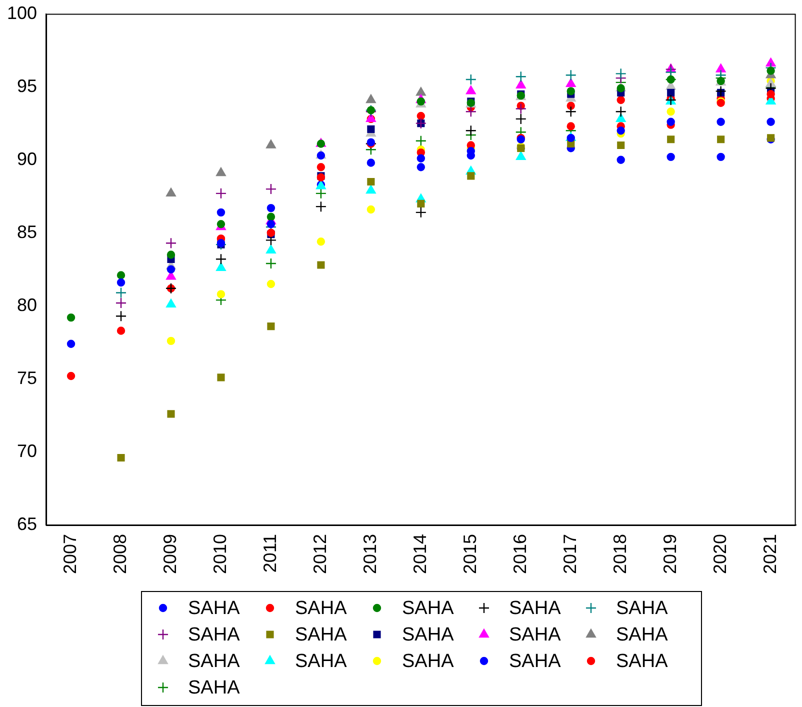 The image size is (802, 707). Describe the element at coordinates (220, 554) in the screenshot. I see `x-tick-label: 2010` at that location.